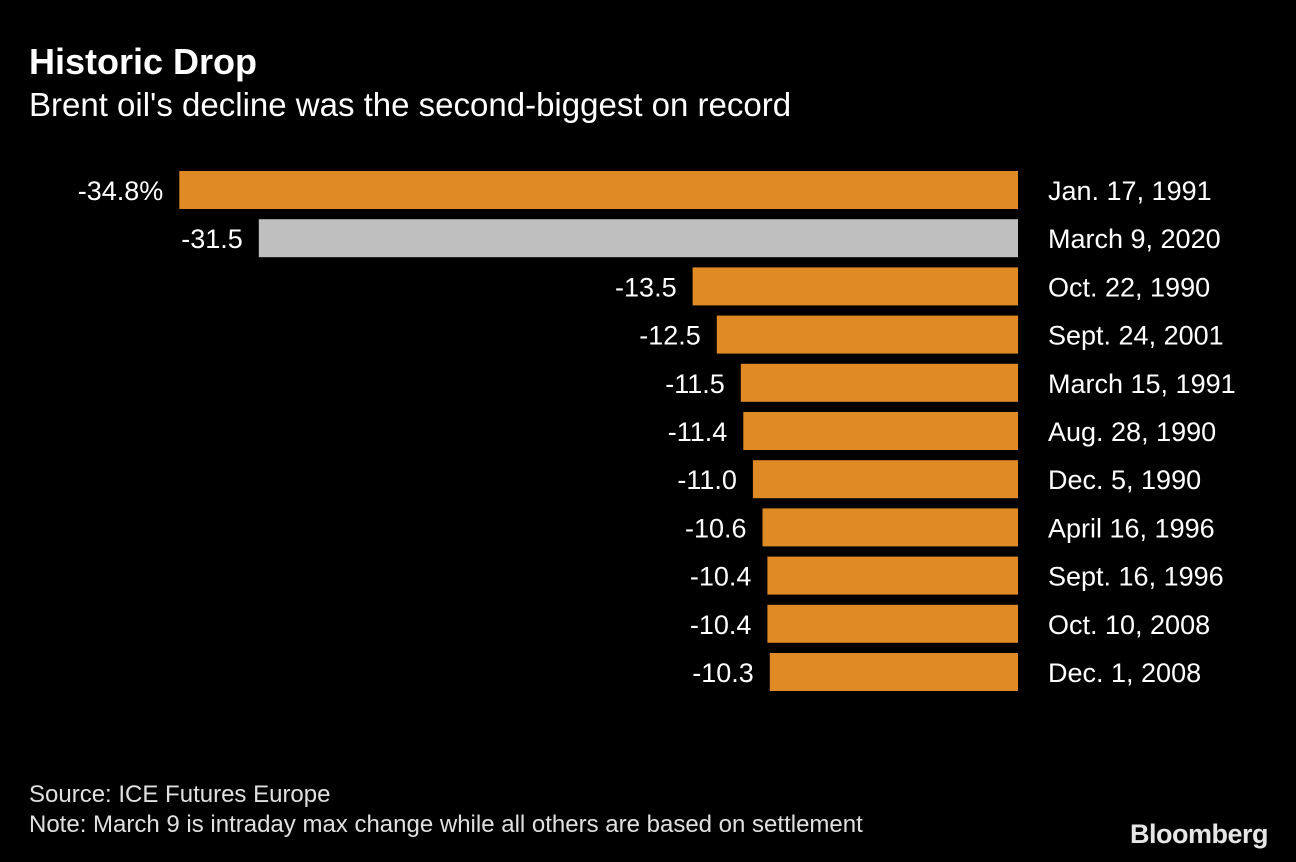 The width and height of the screenshot is (1296, 862). Describe the element at coordinates (212, 239) in the screenshot. I see `bar-value-label: -31.5` at that location.